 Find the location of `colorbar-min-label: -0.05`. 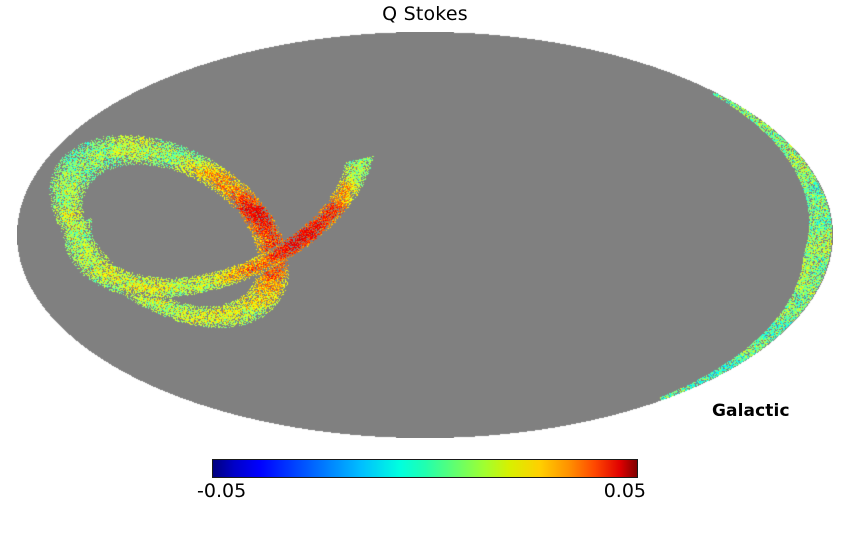

colorbar-min-label: -0.05 is located at coordinates (222, 491).